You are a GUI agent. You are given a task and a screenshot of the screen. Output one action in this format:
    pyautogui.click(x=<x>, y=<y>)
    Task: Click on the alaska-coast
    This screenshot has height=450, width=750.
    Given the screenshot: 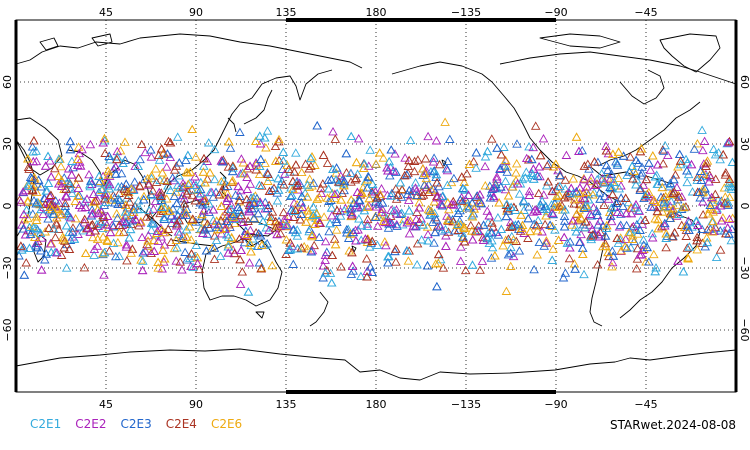 What is the action you would take?
    pyautogui.click(x=442, y=72)
    